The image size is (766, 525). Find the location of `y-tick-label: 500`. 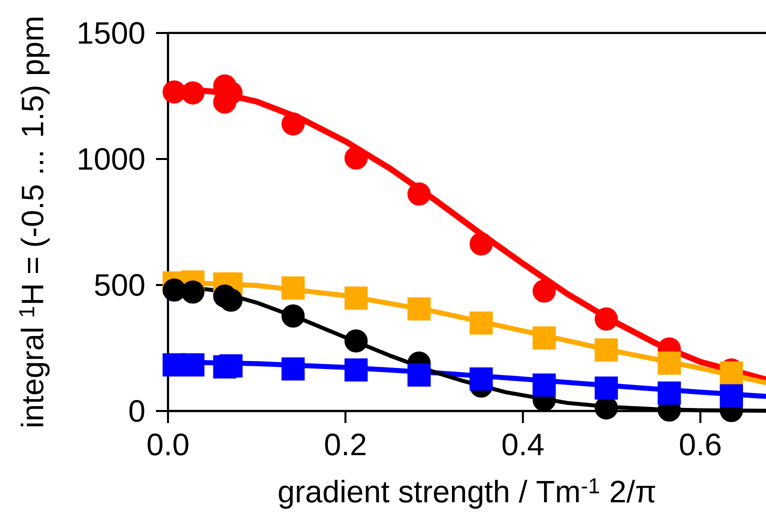

y-tick-label: 500 is located at coordinates (119, 285).